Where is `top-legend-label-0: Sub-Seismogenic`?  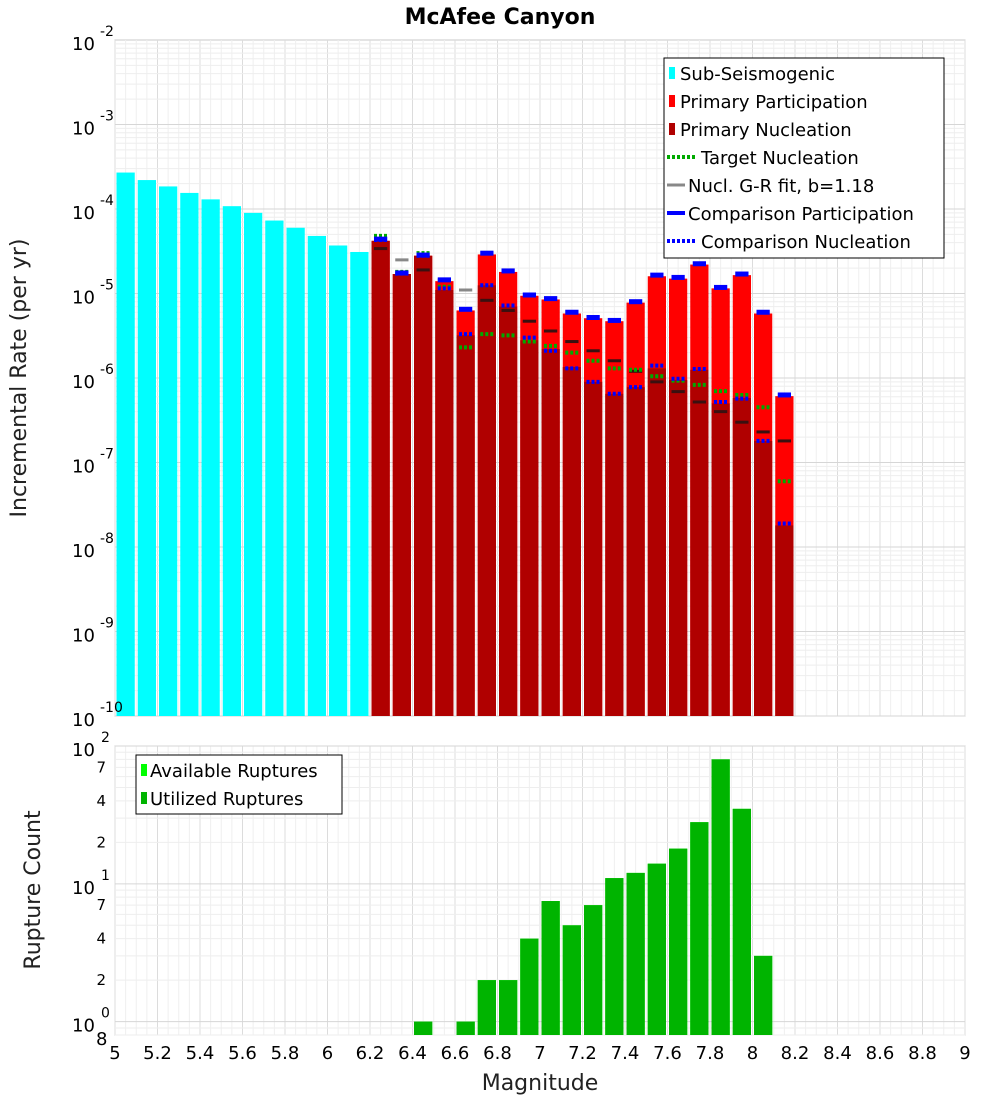
top-legend-label-0: Sub-Seismogenic is located at coordinates (757, 74).